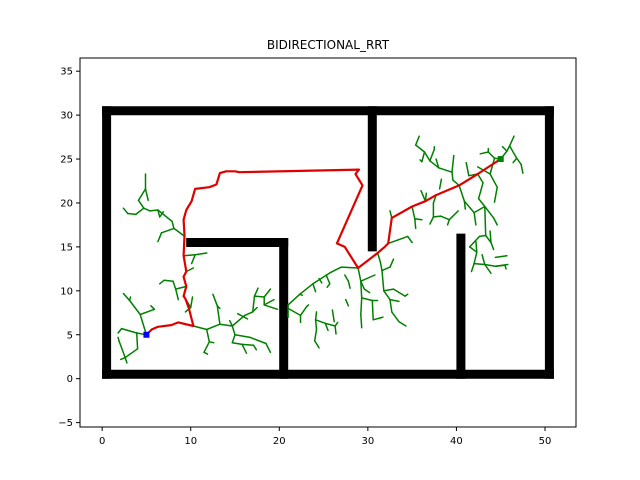  Describe the element at coordinates (66, 203) in the screenshot. I see `y-tick-label: 20` at that location.